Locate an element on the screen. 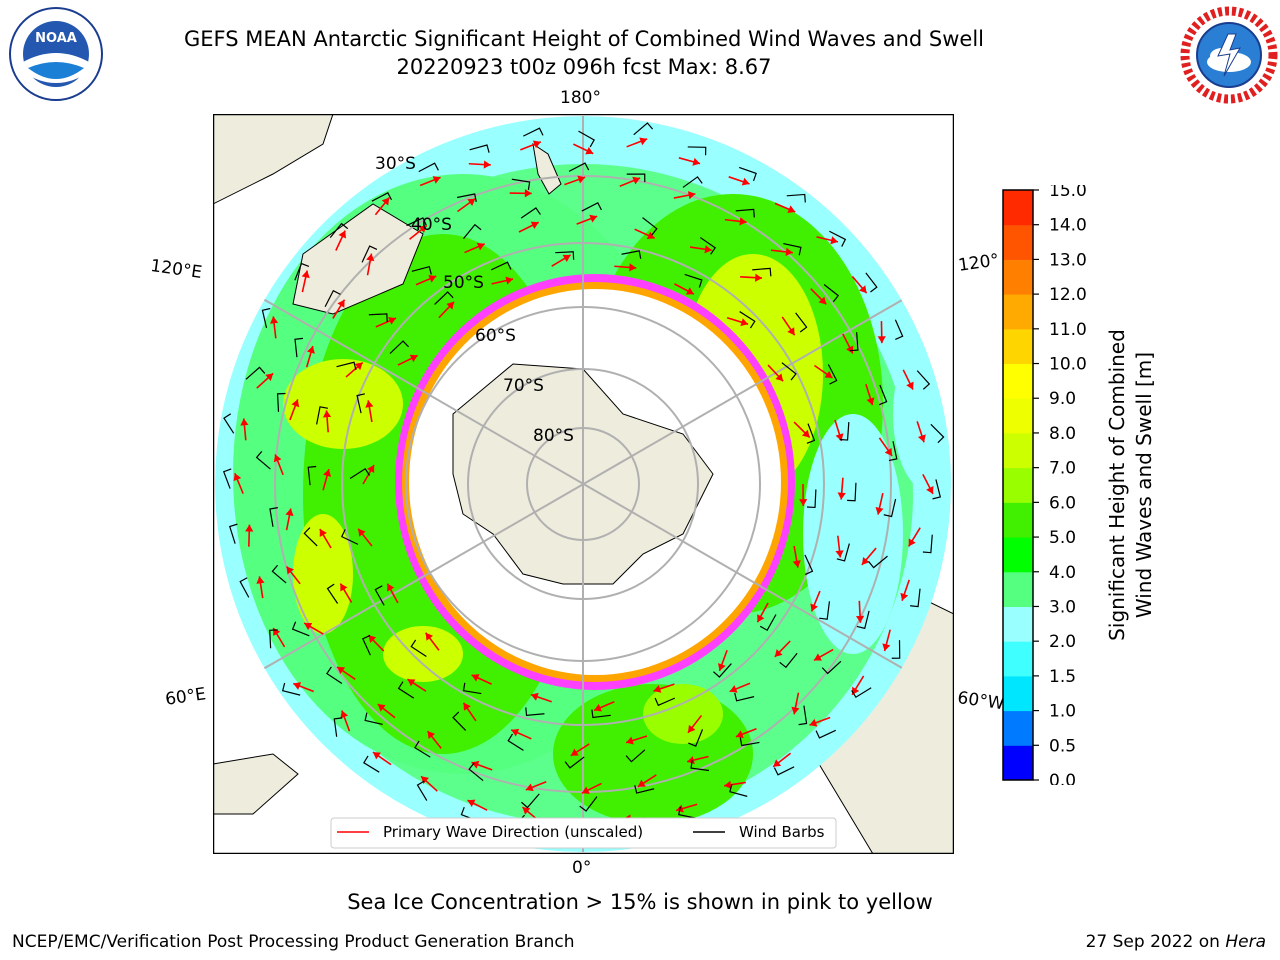  colorbar-tick-label: 0.0 is located at coordinates (1062, 778).